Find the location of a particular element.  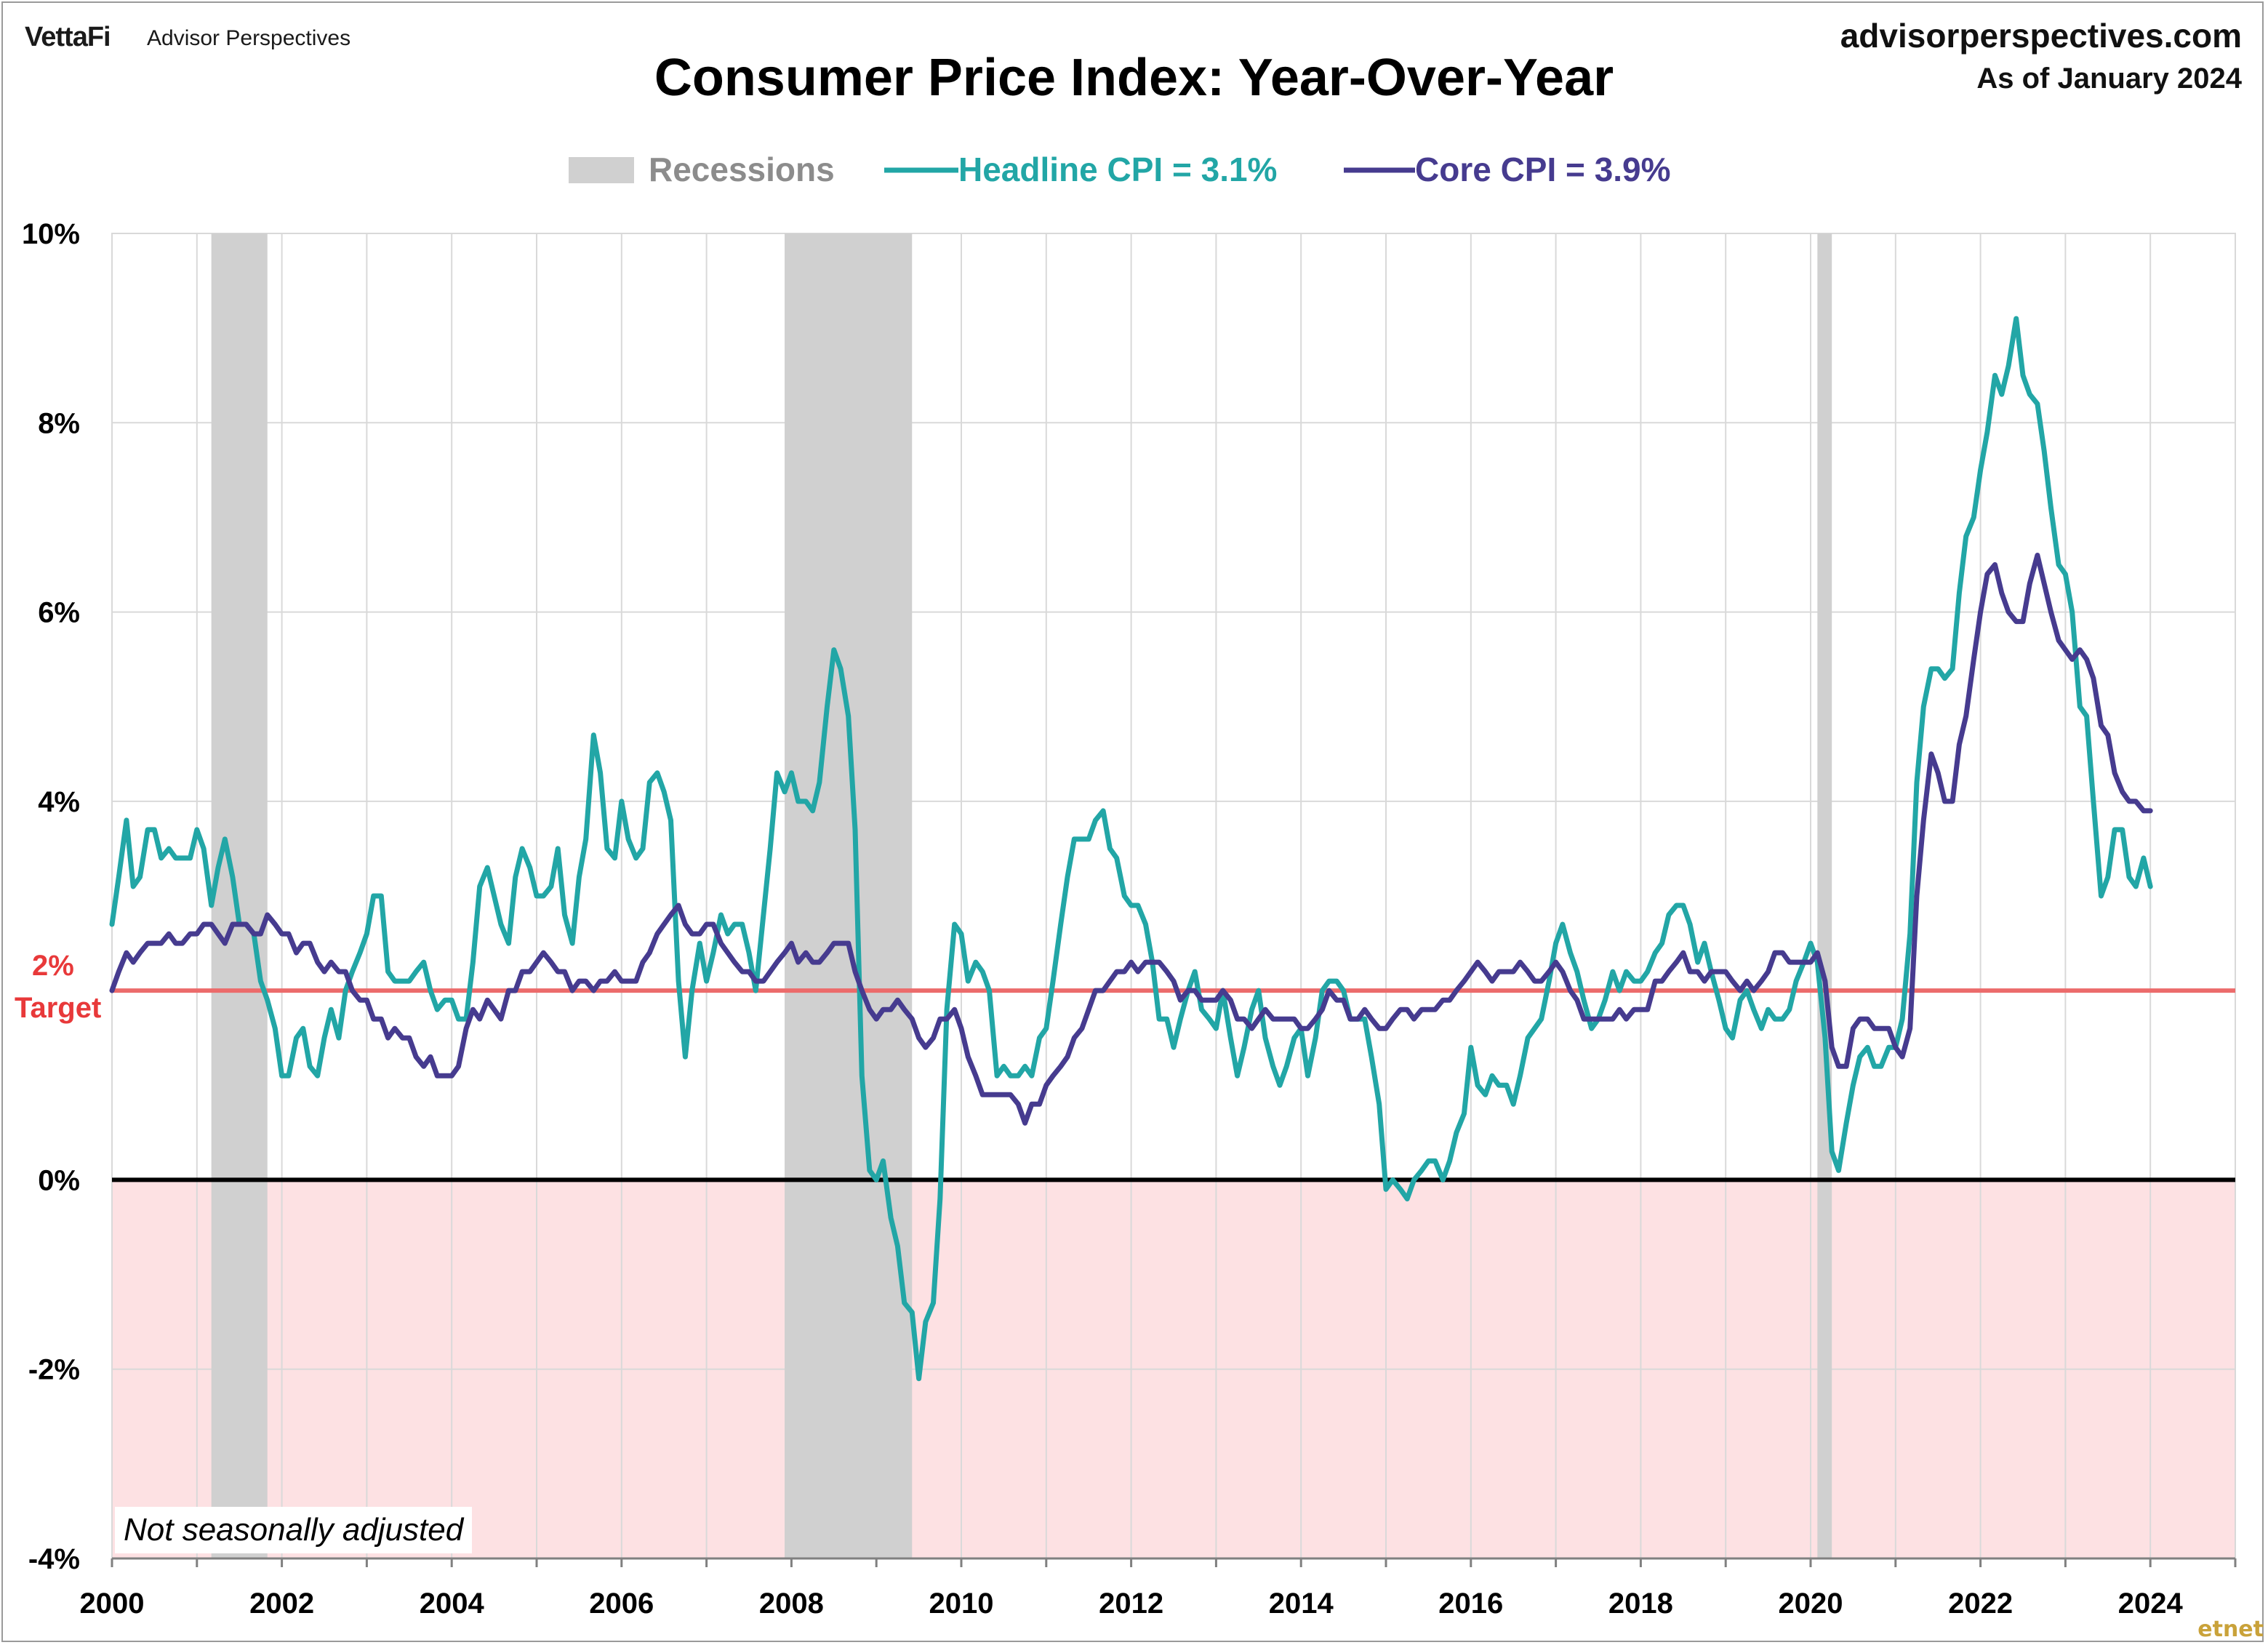

x-tick-label: 2004 is located at coordinates (452, 1604).